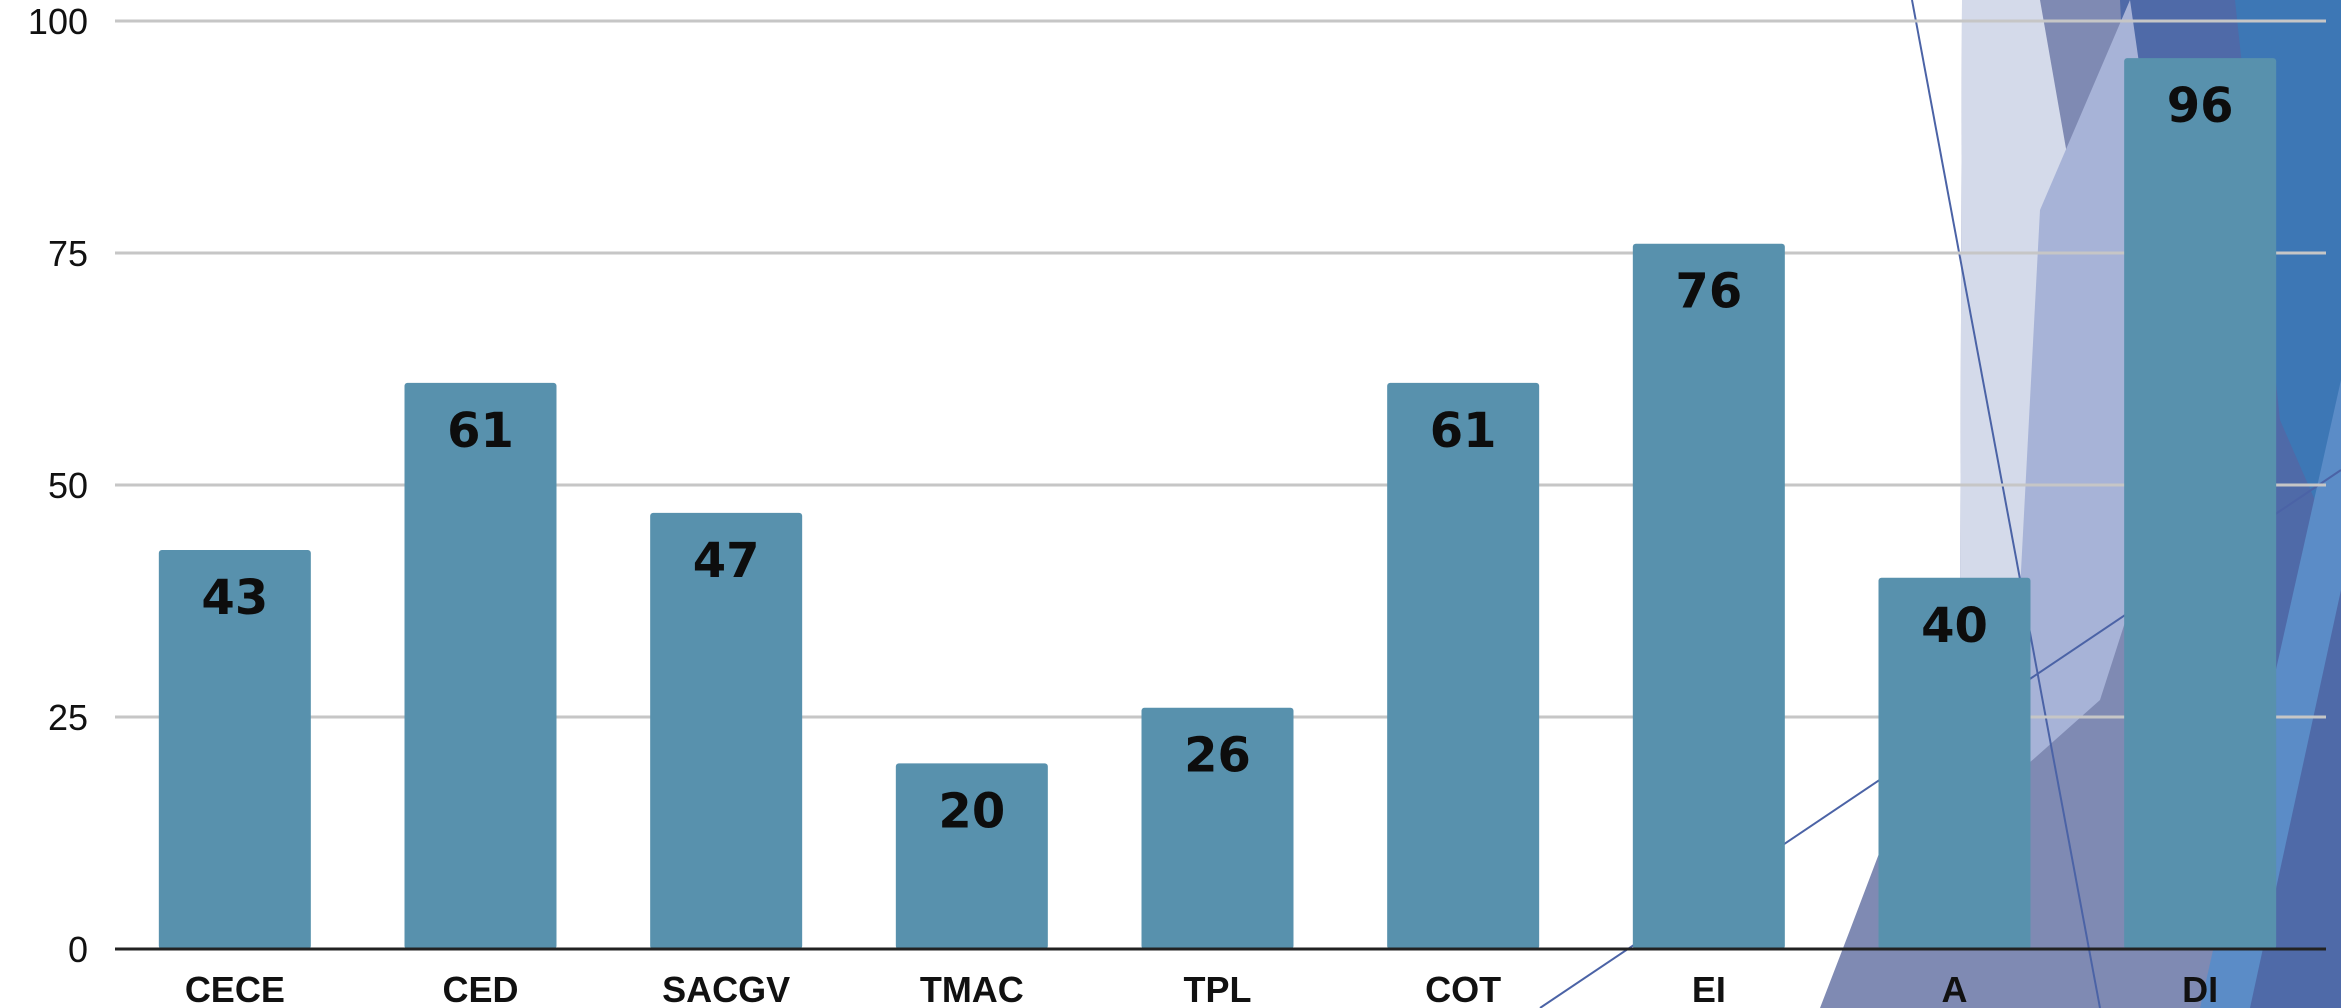 This screenshot has height=1008, width=2341. What do you see at coordinates (58, 21) in the screenshot?
I see `y-tick-label: 100` at bounding box center [58, 21].